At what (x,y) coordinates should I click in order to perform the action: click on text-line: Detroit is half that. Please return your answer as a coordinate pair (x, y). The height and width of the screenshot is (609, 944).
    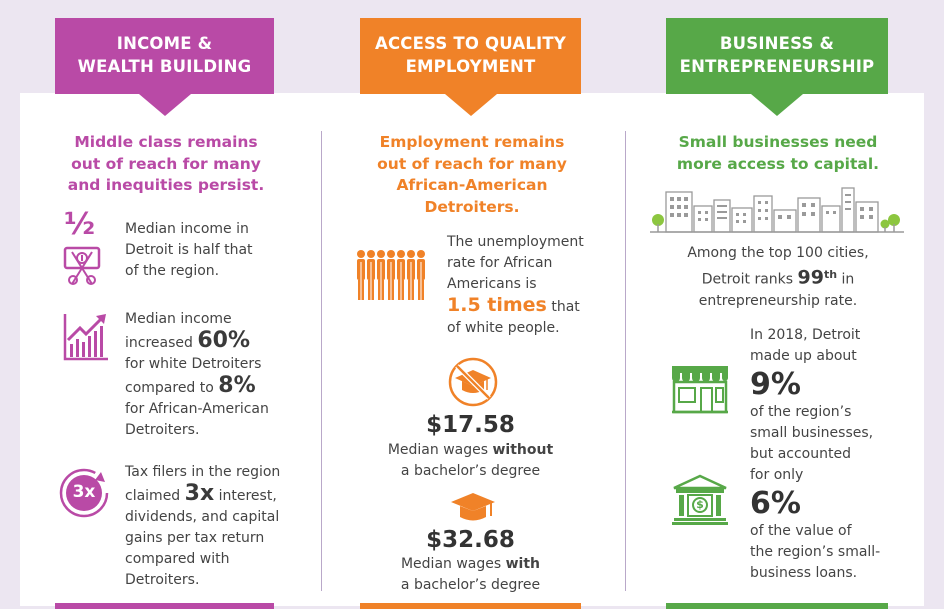
    Looking at the image, I should click on (189, 250).